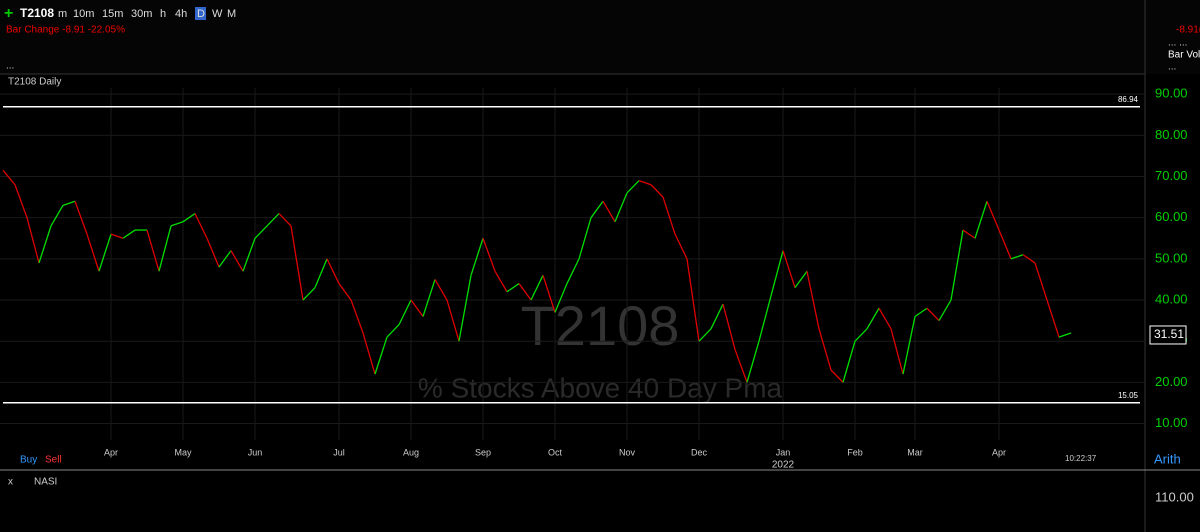 The image size is (1200, 532). Describe the element at coordinates (555, 452) in the screenshot. I see `x-tick-label: Oct` at that location.